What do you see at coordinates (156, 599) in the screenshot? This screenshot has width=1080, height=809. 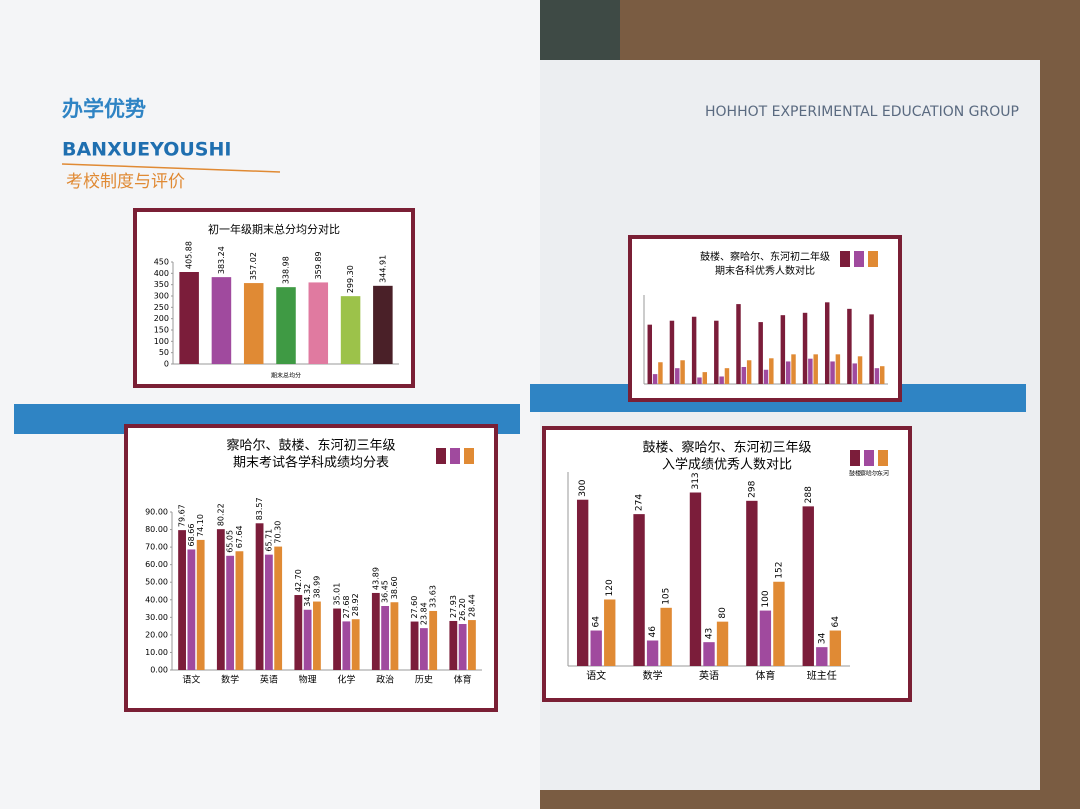 I see `y-tick-label: 40.00` at bounding box center [156, 599].